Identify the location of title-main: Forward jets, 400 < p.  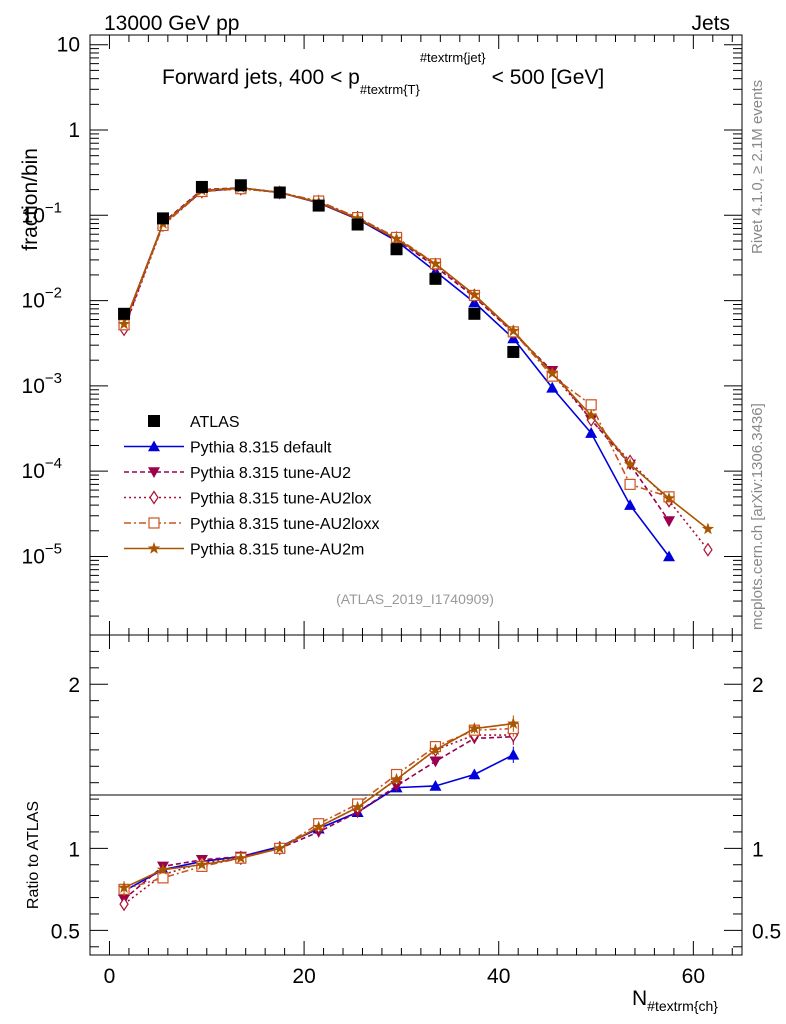
(261, 77).